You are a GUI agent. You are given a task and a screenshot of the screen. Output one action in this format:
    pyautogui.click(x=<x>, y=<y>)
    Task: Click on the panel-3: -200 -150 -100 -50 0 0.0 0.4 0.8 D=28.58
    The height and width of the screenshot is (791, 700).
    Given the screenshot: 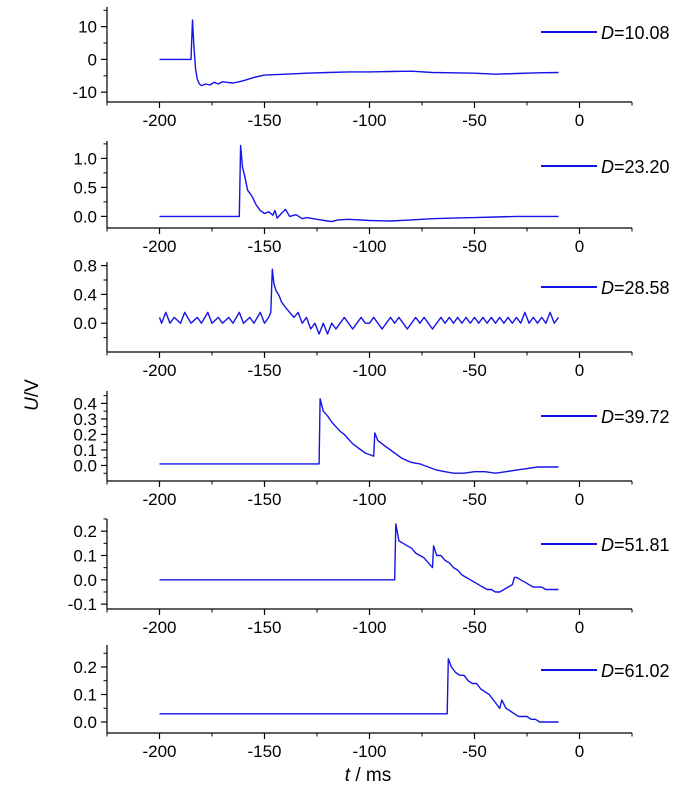 What is the action you would take?
    pyautogui.click(x=371, y=318)
    